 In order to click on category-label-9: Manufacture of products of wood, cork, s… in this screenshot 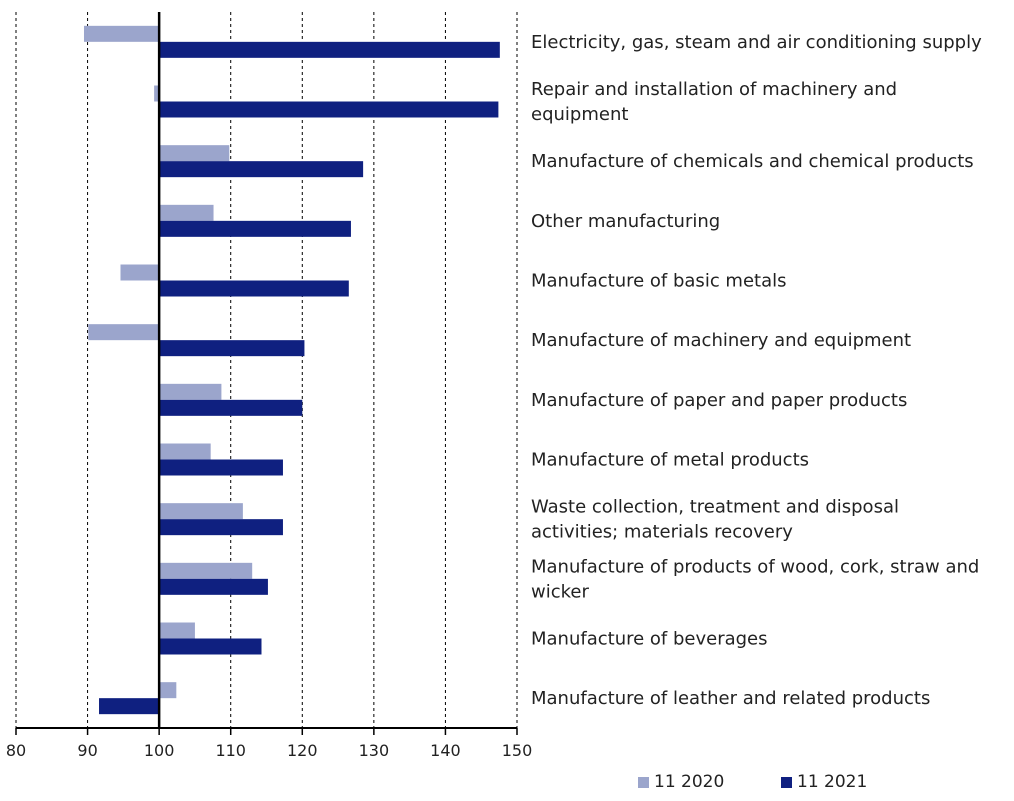, I will do `click(755, 579)`.